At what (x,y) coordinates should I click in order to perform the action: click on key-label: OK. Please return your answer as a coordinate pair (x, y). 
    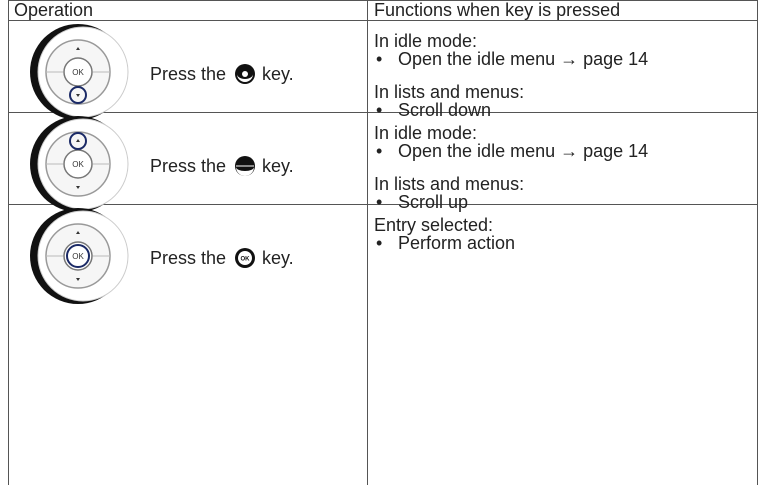
    Looking at the image, I should click on (246, 260).